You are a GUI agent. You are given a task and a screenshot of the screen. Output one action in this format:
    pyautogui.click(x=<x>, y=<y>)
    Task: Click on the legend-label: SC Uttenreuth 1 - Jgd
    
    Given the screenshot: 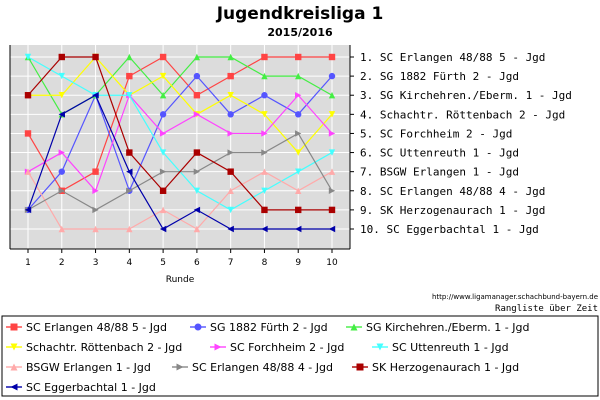 What is the action you would take?
    pyautogui.click(x=450, y=347)
    